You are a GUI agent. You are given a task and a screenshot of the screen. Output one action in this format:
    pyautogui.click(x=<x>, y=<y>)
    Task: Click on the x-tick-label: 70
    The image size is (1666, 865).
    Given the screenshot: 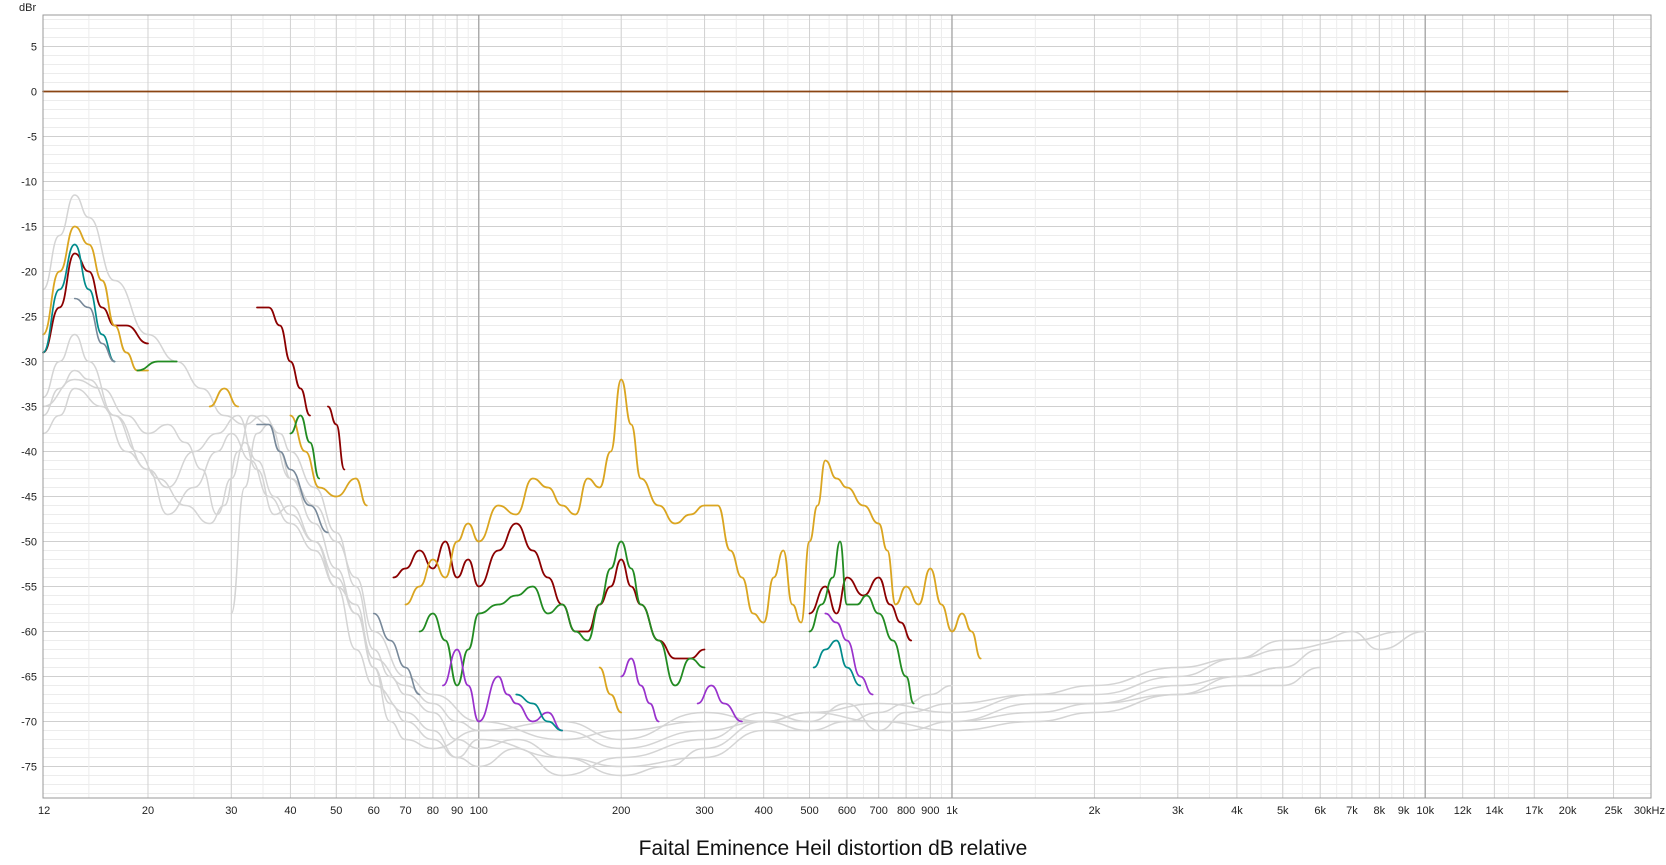 What is the action you would take?
    pyautogui.click(x=405, y=811)
    